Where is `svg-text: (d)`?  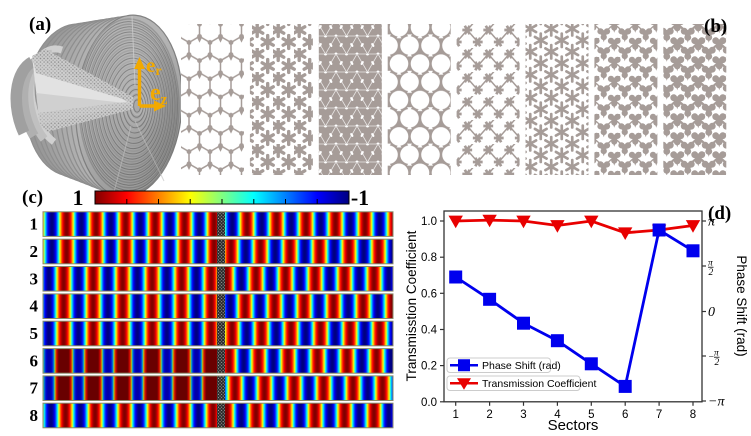 svg-text: (d) is located at coordinates (719, 213).